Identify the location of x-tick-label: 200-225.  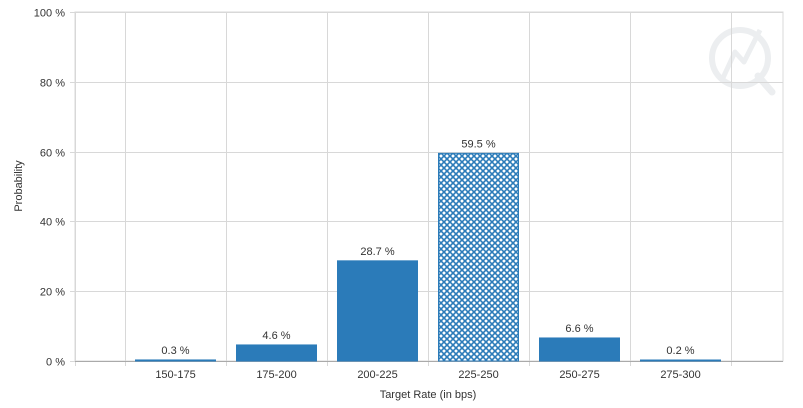
(377, 375).